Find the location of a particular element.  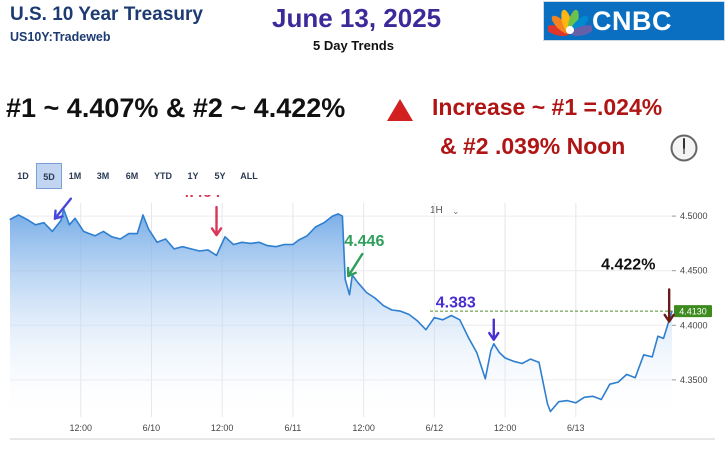

range-tab-1y: 1Y is located at coordinates (193, 176).